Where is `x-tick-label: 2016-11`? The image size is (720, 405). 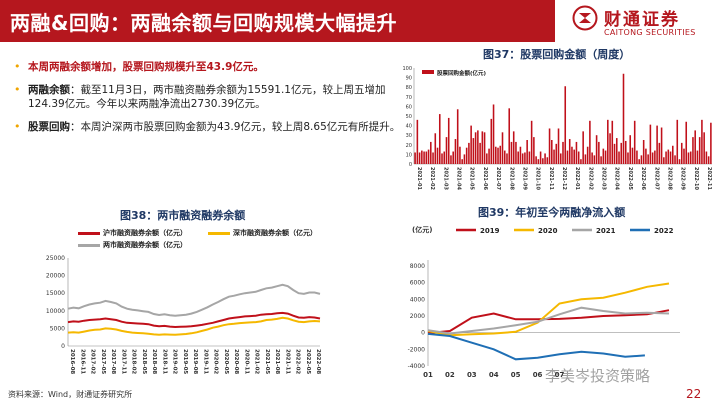 x-tick-label: 2016-11 is located at coordinates (82, 361).